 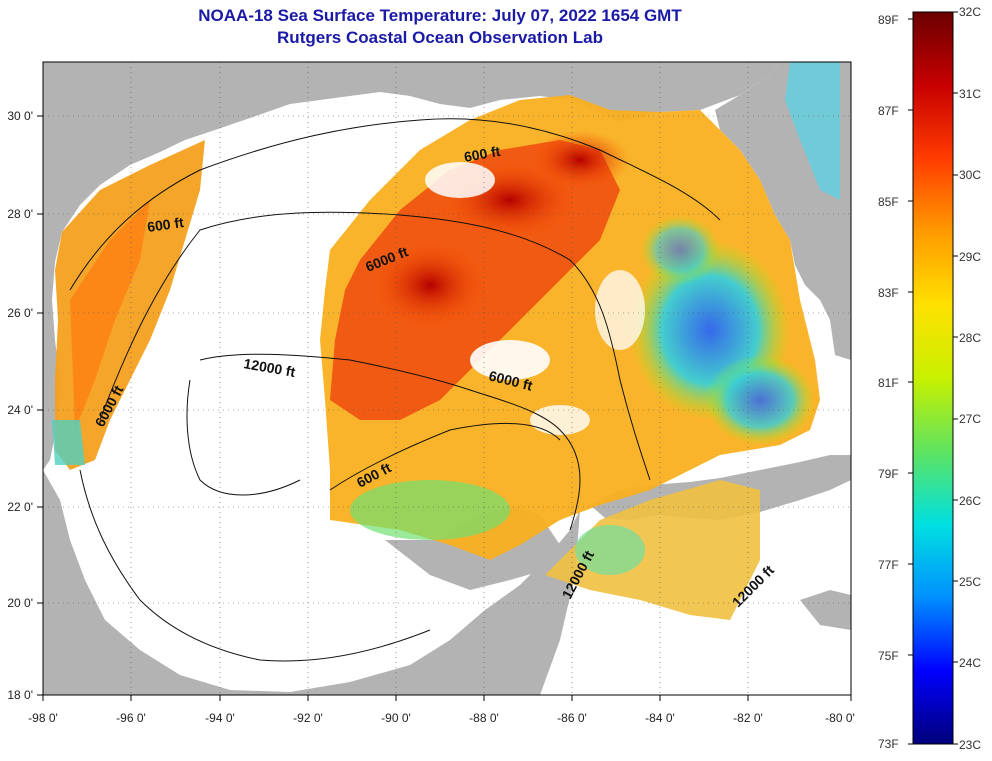 What do you see at coordinates (970, 582) in the screenshot?
I see `colorbar-c-label: 25C` at bounding box center [970, 582].